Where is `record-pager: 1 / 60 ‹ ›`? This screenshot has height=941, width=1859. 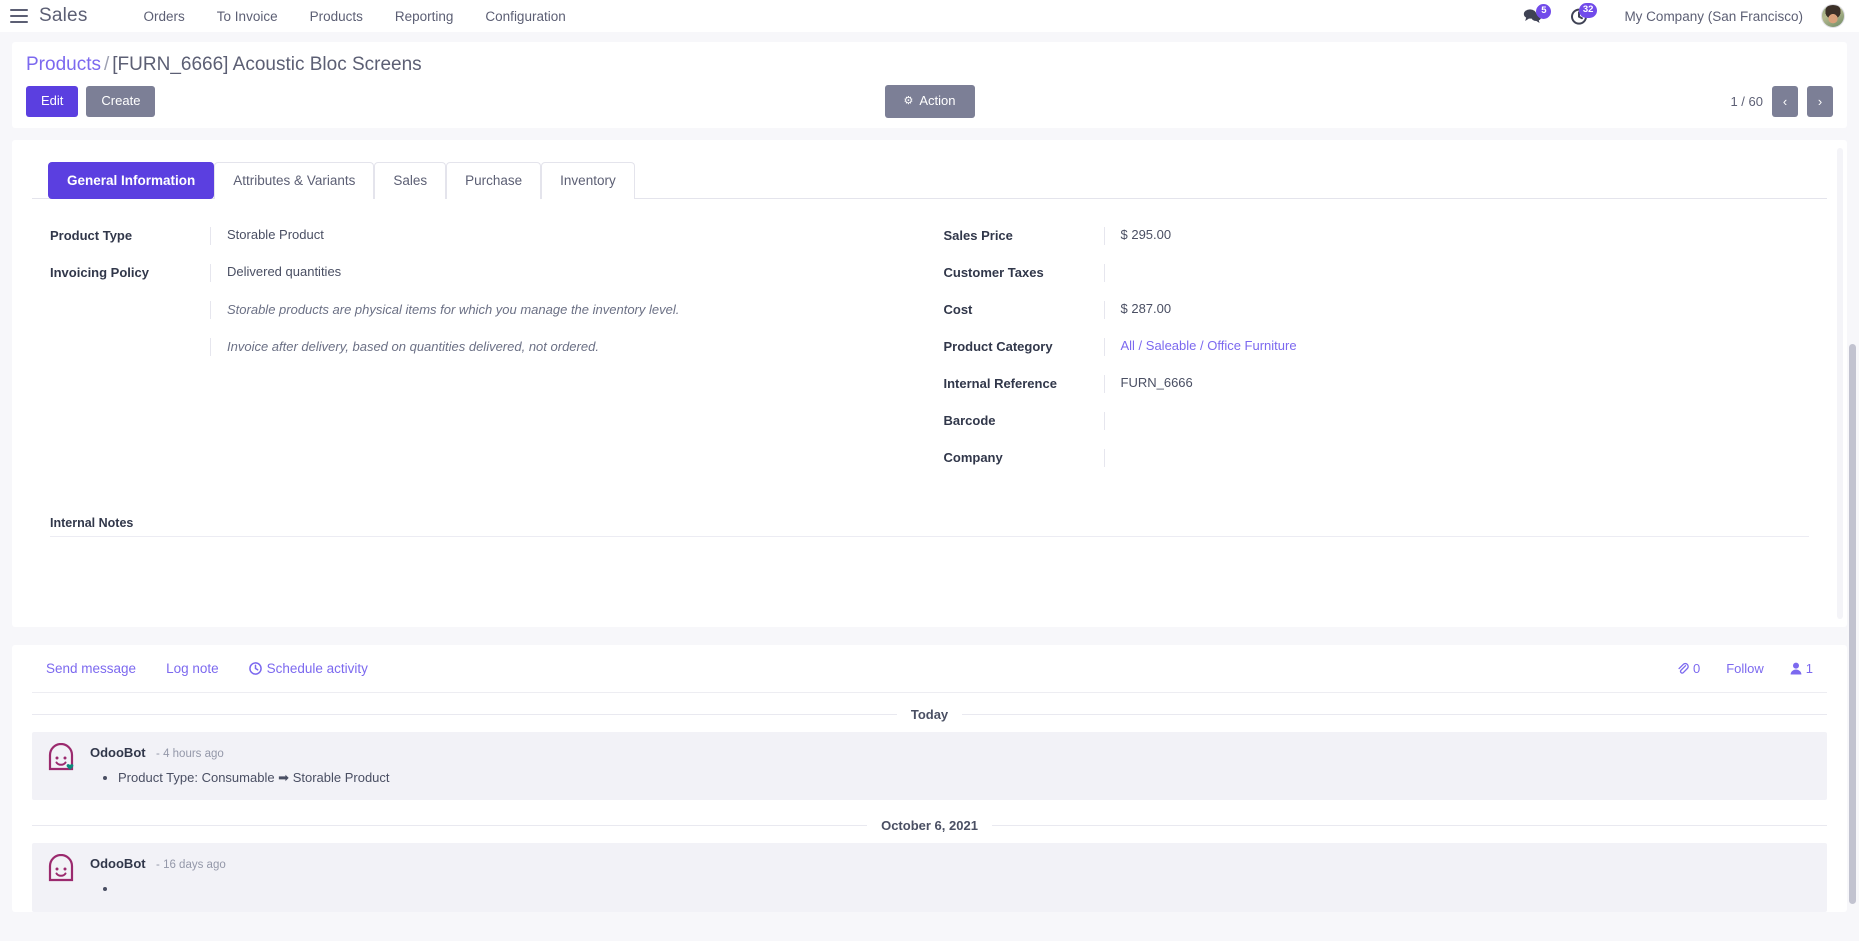
record-pager: 1 / 60 ‹ › is located at coordinates (1781, 101).